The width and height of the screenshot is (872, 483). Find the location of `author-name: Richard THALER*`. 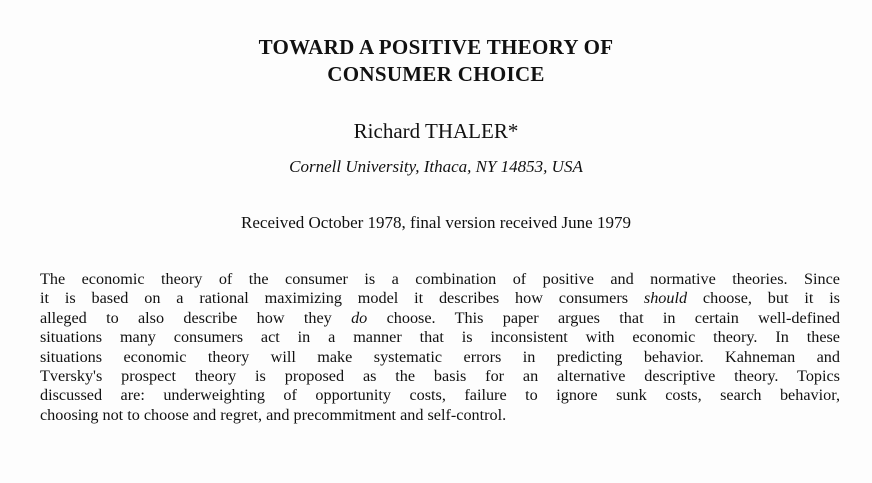

author-name: Richard THALER* is located at coordinates (436, 131).